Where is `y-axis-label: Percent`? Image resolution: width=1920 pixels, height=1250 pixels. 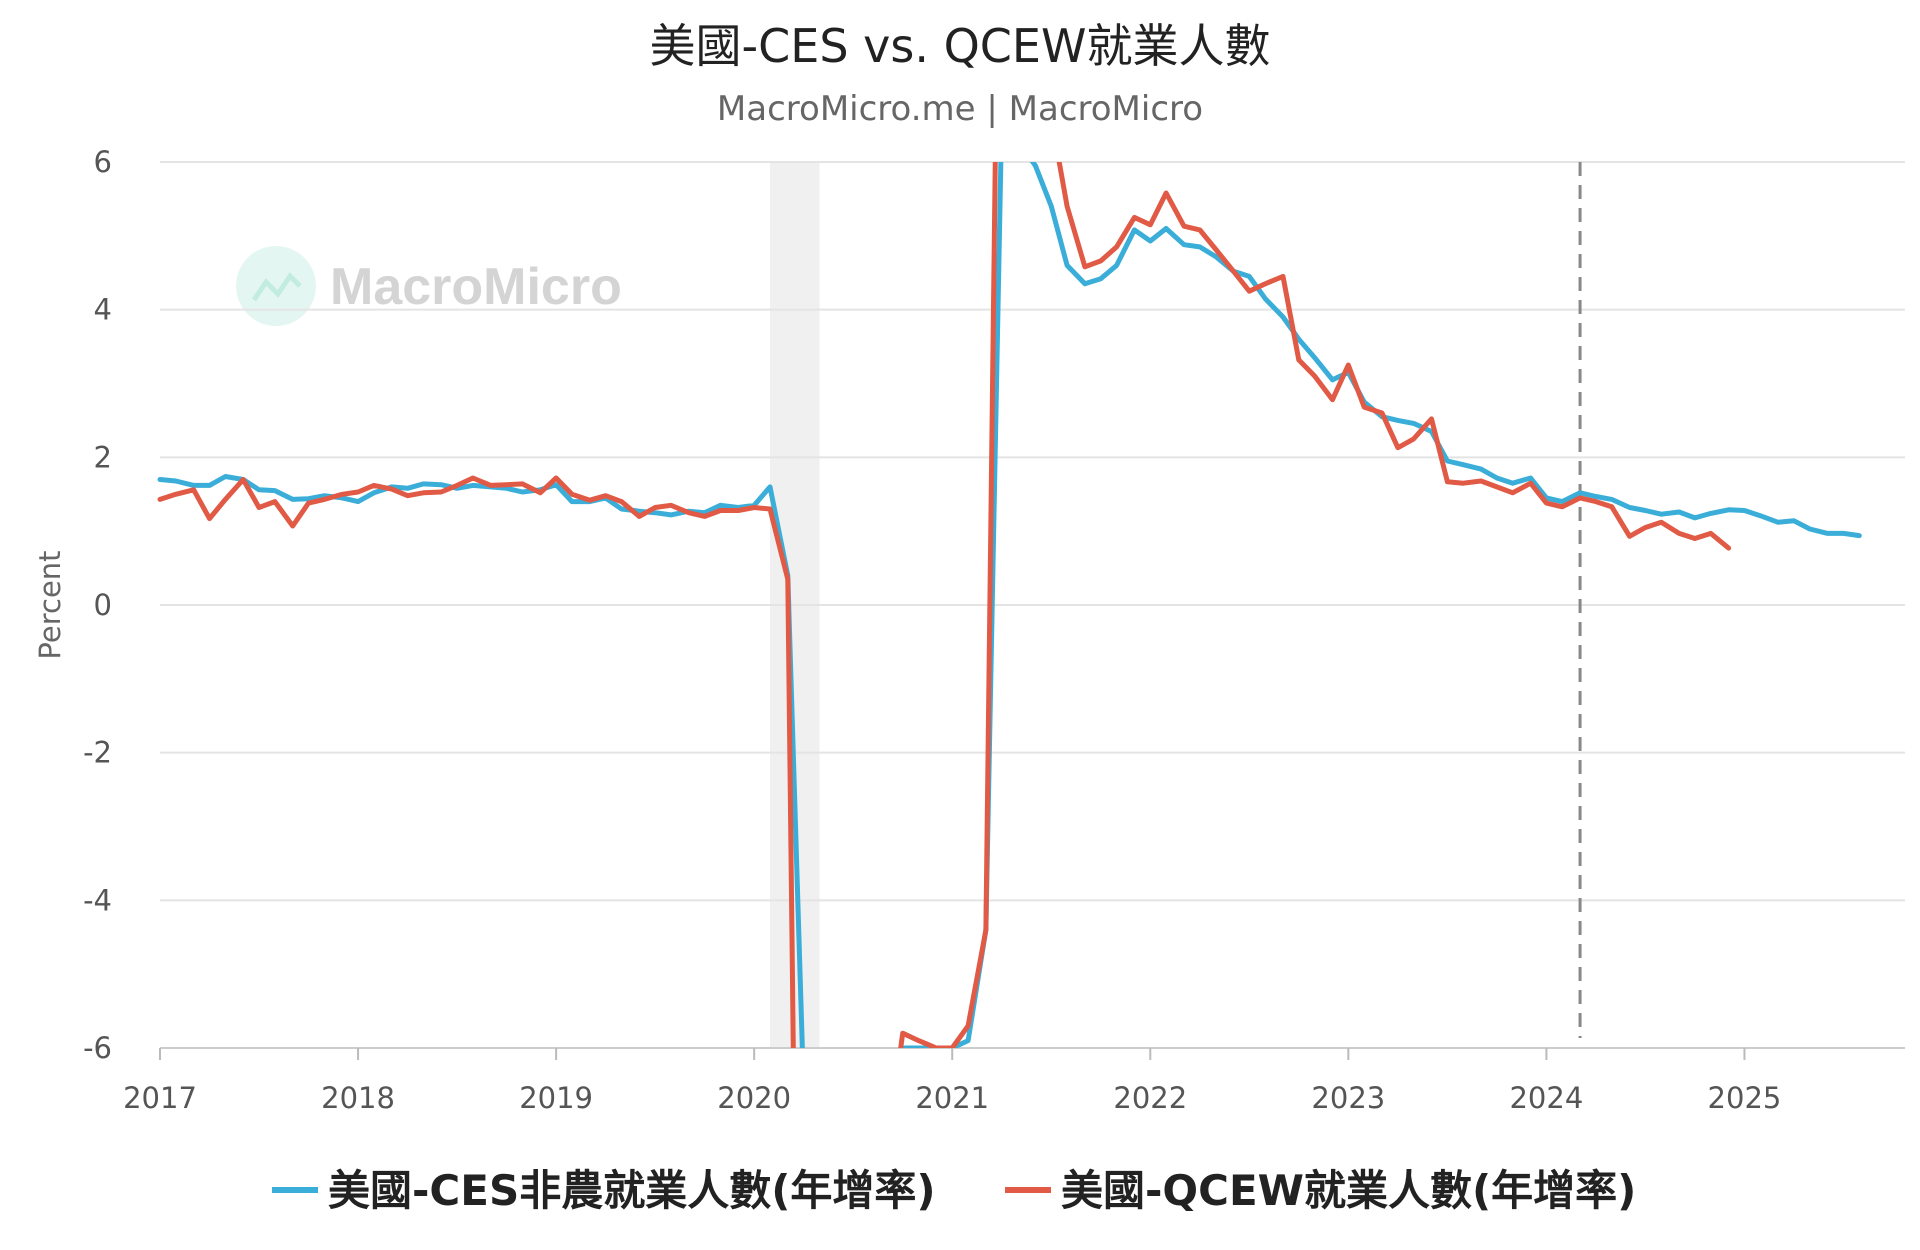
y-axis-label: Percent is located at coordinates (50, 604).